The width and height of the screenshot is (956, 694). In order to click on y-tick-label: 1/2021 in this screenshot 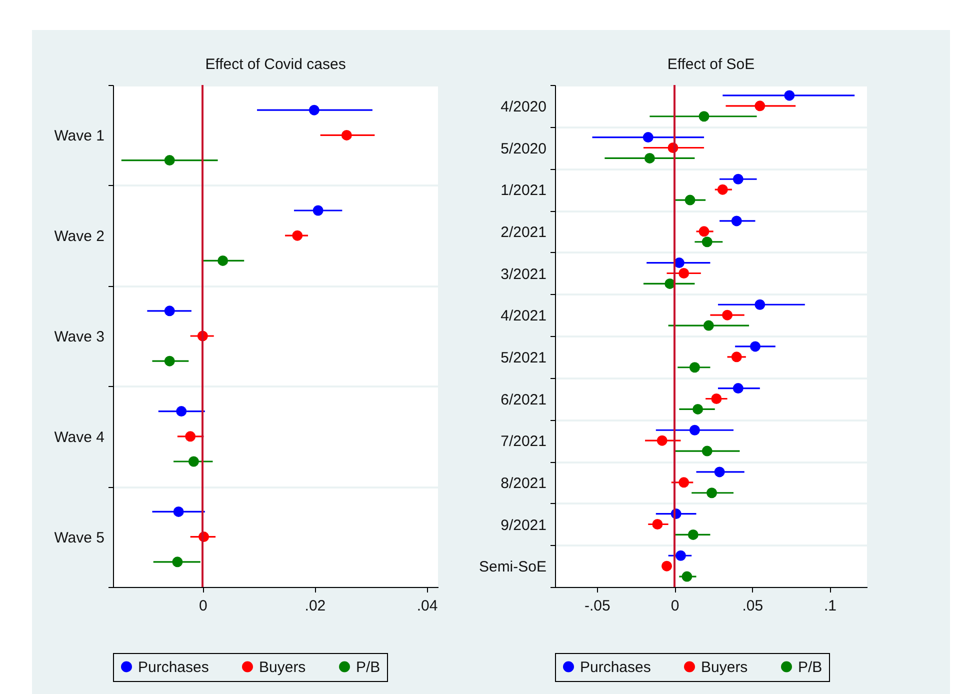, I will do `click(523, 191)`.